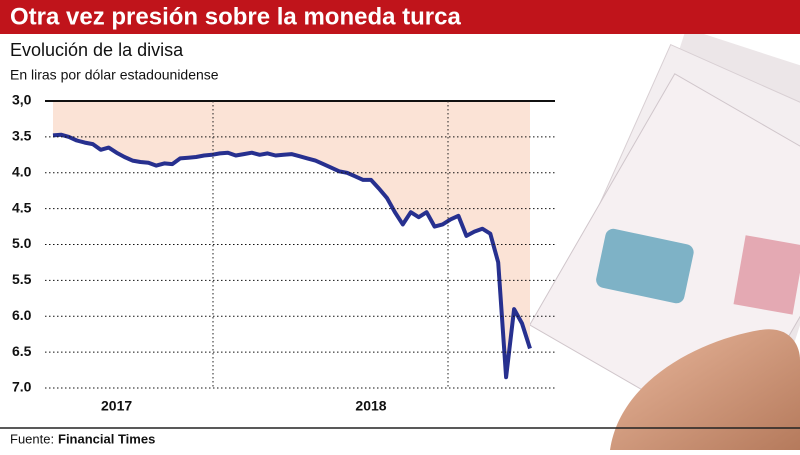  I want to click on y-tick-label: 5.5, so click(22, 279).